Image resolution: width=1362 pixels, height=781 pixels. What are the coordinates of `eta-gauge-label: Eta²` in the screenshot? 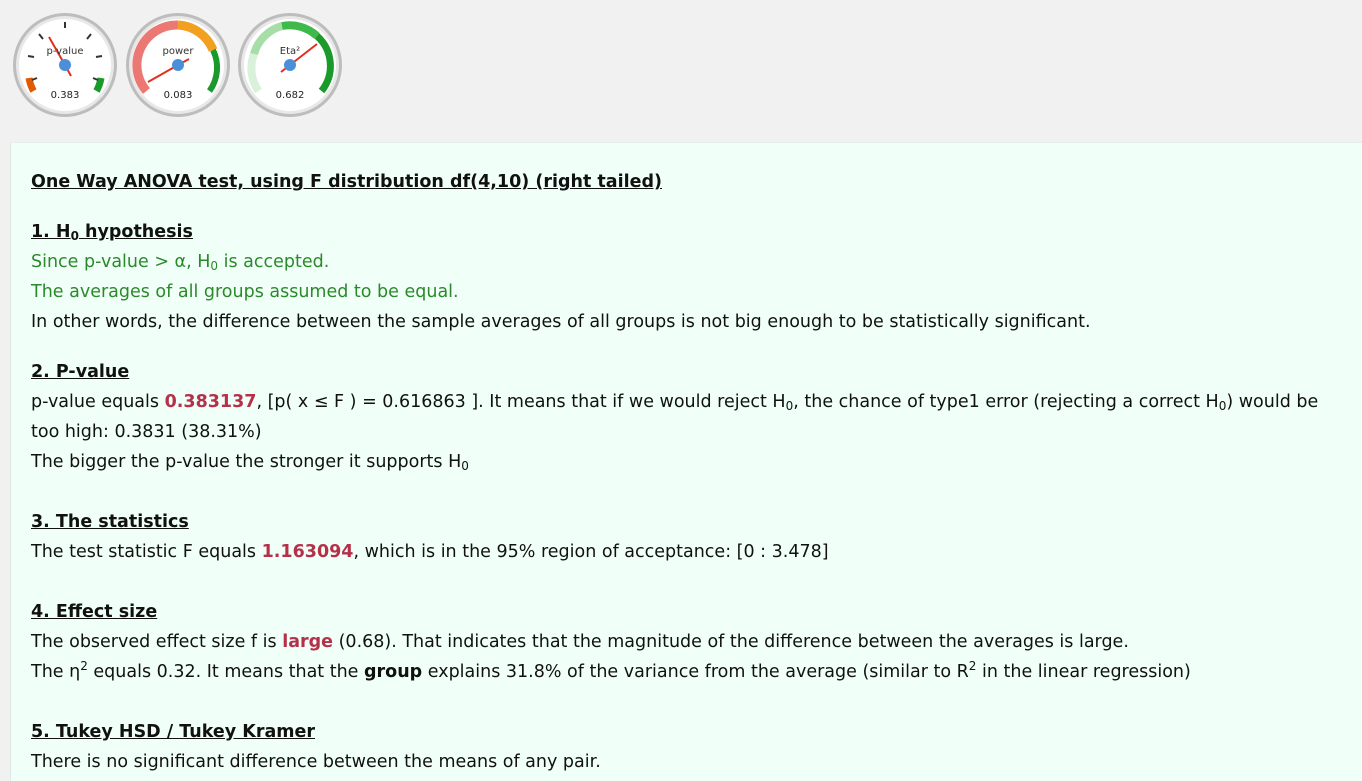 It's located at (290, 51).